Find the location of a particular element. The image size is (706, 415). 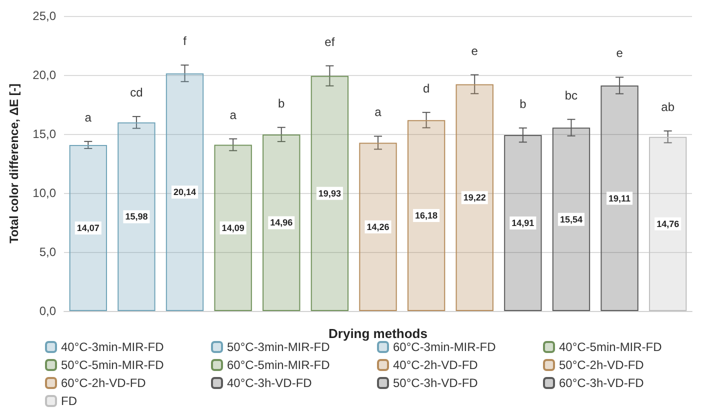

legend-label: 60°C-3min-MIR-FD is located at coordinates (444, 347).